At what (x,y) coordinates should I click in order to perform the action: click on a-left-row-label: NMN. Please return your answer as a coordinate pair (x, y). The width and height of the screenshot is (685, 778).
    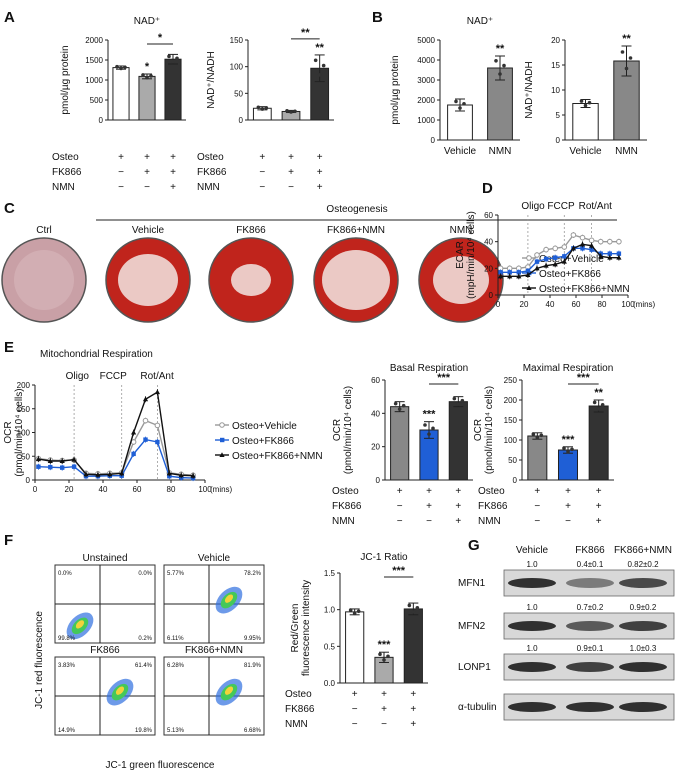
    Looking at the image, I should click on (63, 187).